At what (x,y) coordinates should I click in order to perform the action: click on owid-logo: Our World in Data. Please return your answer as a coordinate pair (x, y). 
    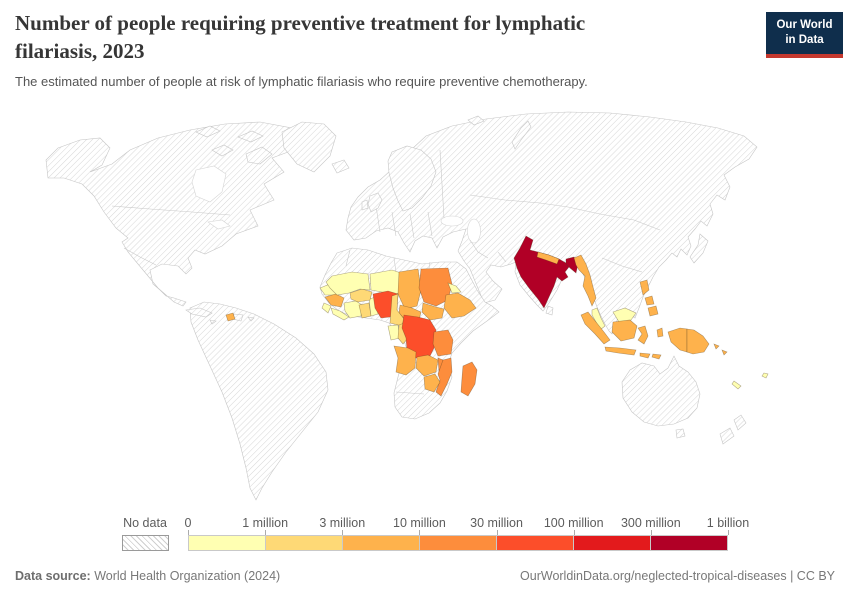
    Looking at the image, I should click on (804, 35).